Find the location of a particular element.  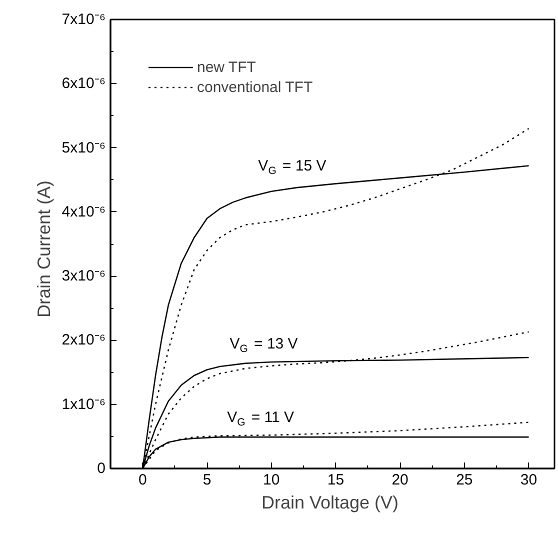

y-tick-label: 2x10⁻⁶ is located at coordinates (84, 340).